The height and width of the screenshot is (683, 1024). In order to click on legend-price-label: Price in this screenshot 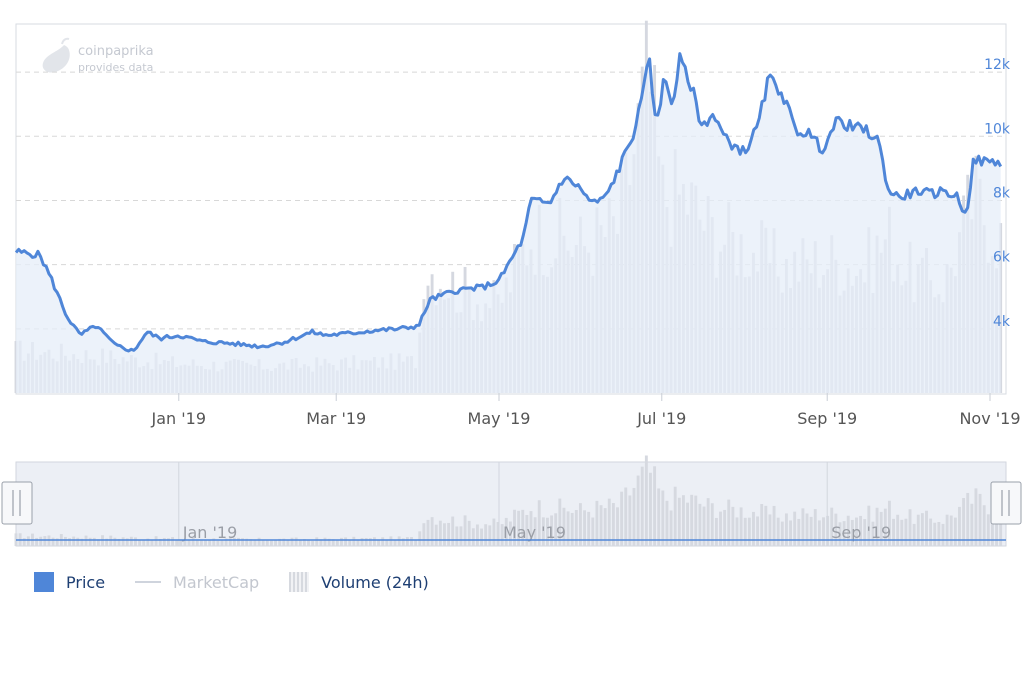, I will do `click(86, 582)`.